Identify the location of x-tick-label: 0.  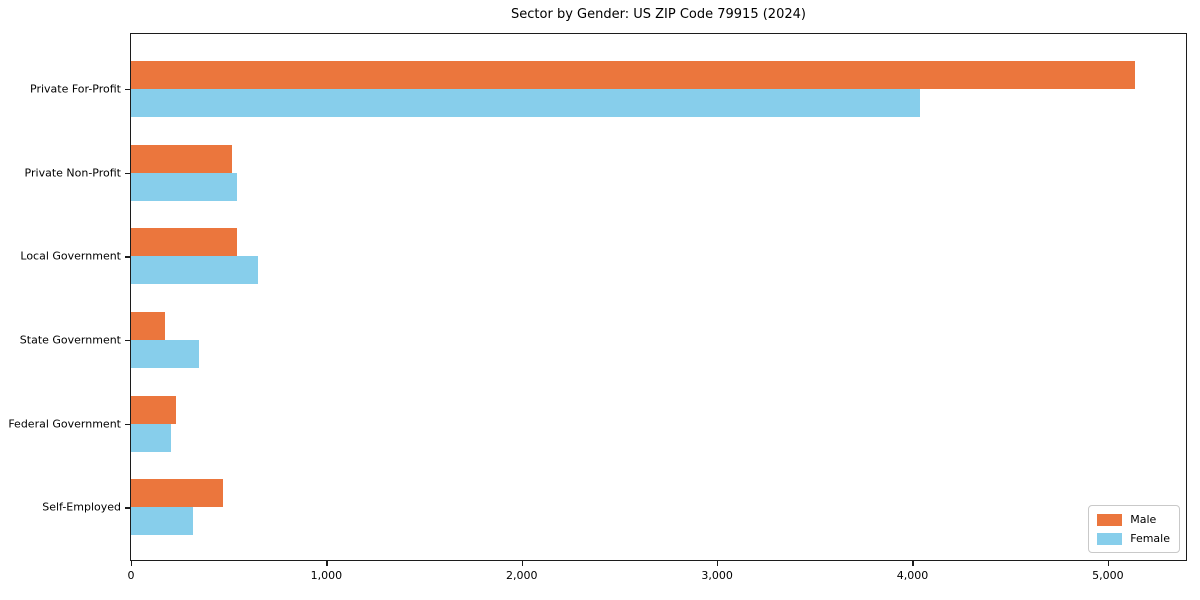
(131, 575).